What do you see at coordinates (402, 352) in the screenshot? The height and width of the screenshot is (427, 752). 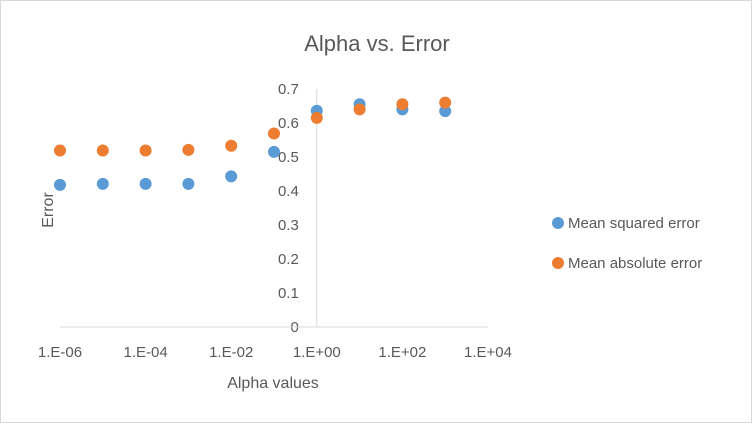 I see `x-tick-label: 1.E+02` at bounding box center [402, 352].